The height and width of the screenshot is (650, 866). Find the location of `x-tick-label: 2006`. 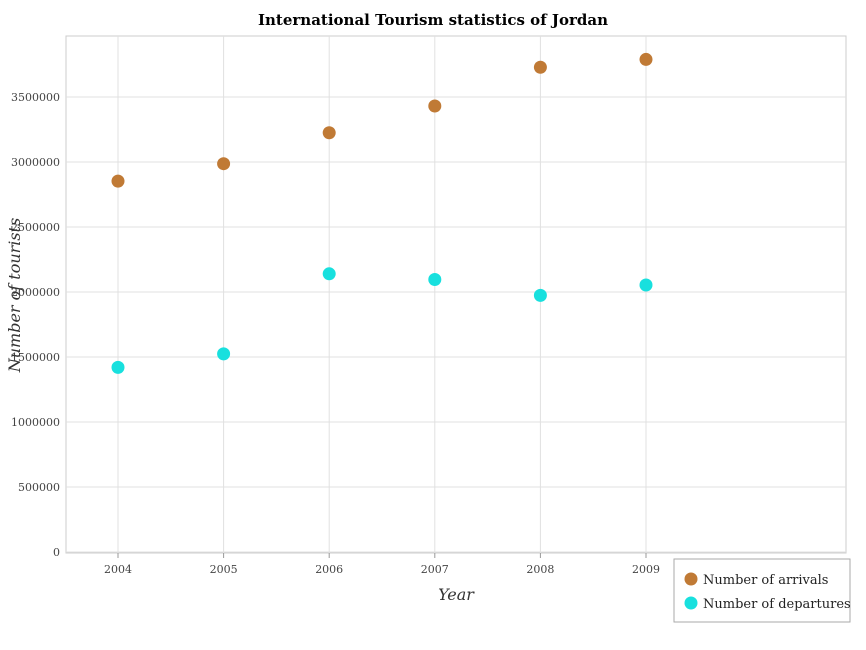

x-tick-label: 2006 is located at coordinates (329, 569).